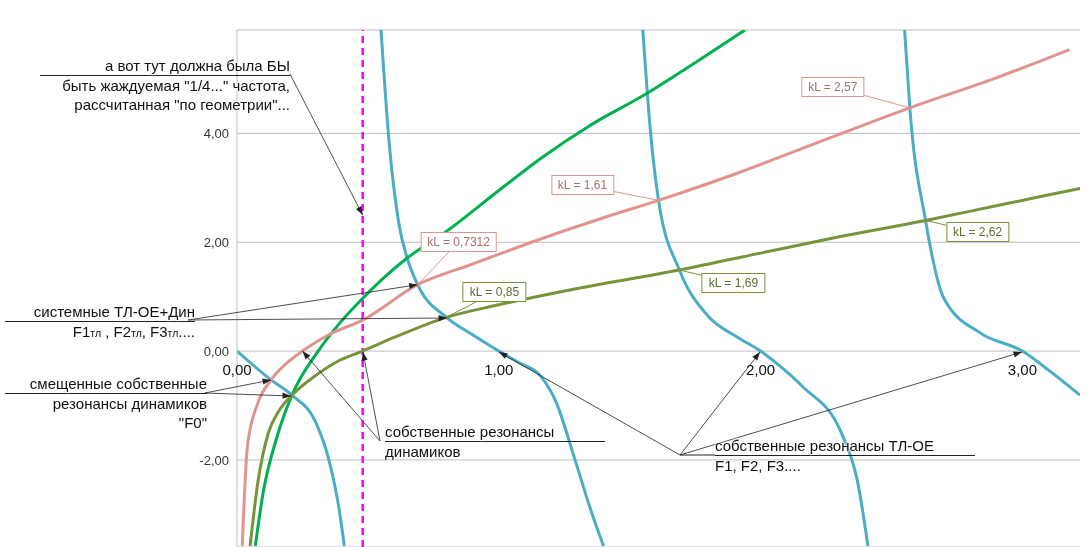 Image resolution: width=1092 pixels, height=547 pixels. Describe the element at coordinates (582, 185) in the screenshot. I see `annotation: kL = 1,61` at that location.